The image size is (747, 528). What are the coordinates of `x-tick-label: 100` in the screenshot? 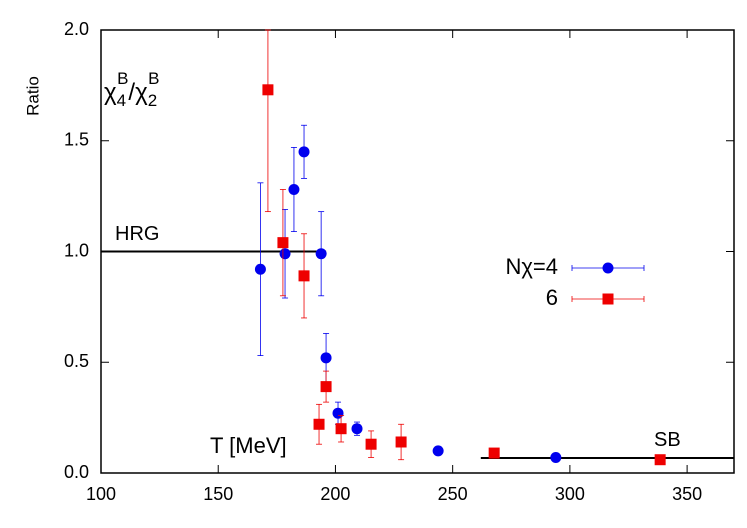 It's located at (101, 494).